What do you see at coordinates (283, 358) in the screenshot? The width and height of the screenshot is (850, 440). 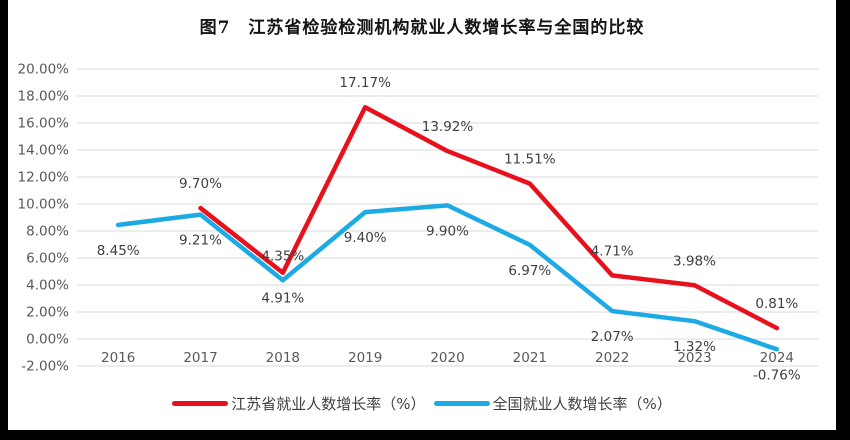 I see `x-tick-label: 2018` at bounding box center [283, 358].